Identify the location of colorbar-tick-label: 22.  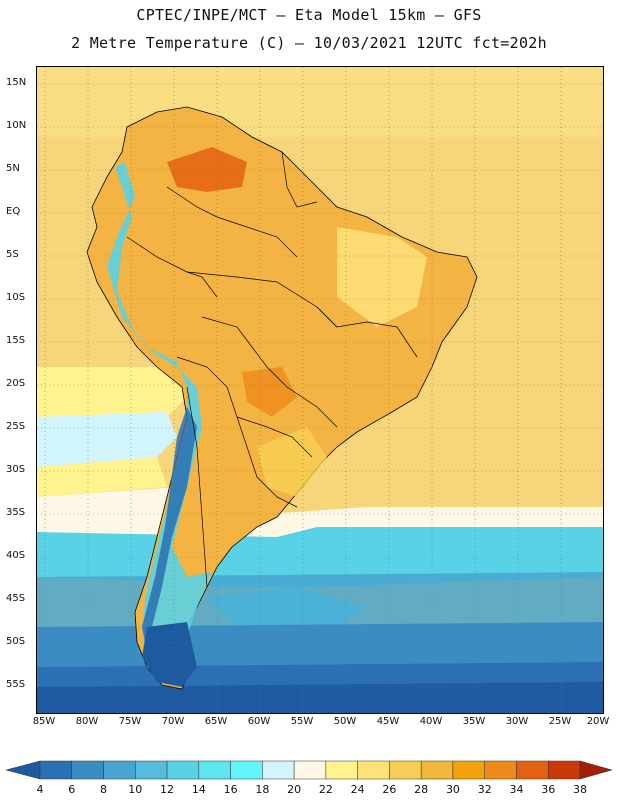
(325, 789).